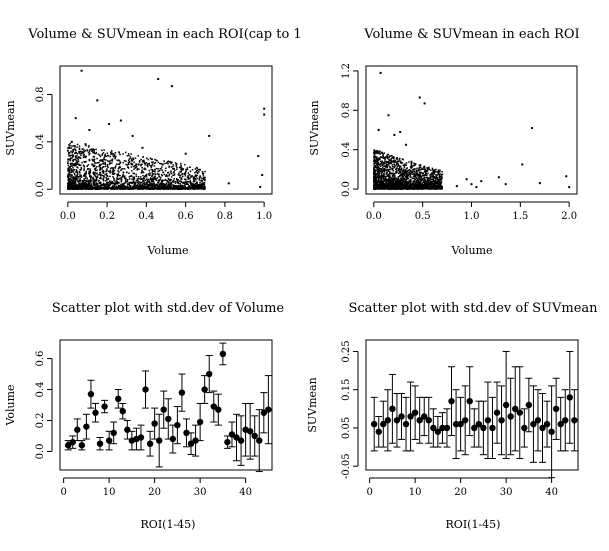 The width and height of the screenshot is (609, 551). I want to click on panel-1-marks, so click(166, 129).